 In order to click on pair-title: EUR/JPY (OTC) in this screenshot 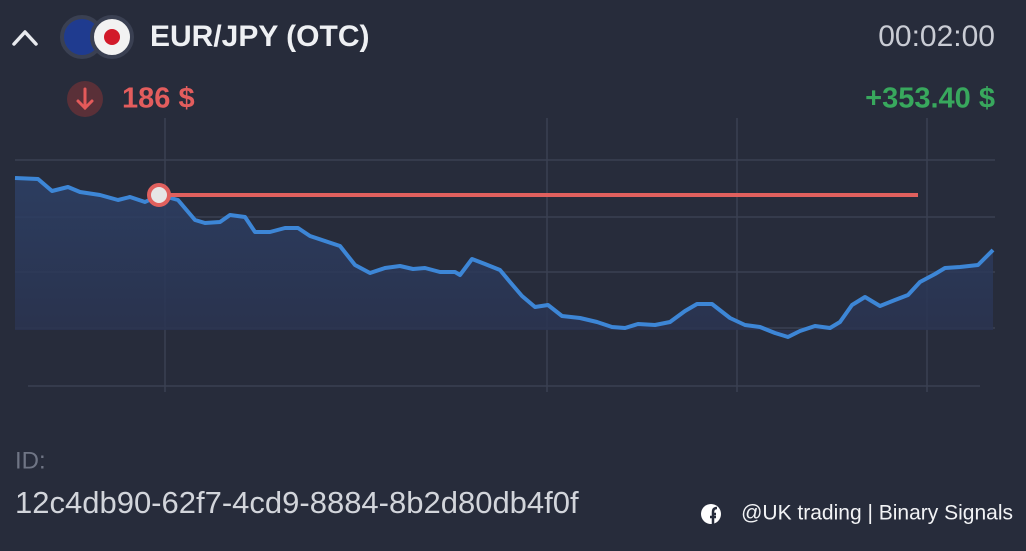, I will do `click(259, 36)`.